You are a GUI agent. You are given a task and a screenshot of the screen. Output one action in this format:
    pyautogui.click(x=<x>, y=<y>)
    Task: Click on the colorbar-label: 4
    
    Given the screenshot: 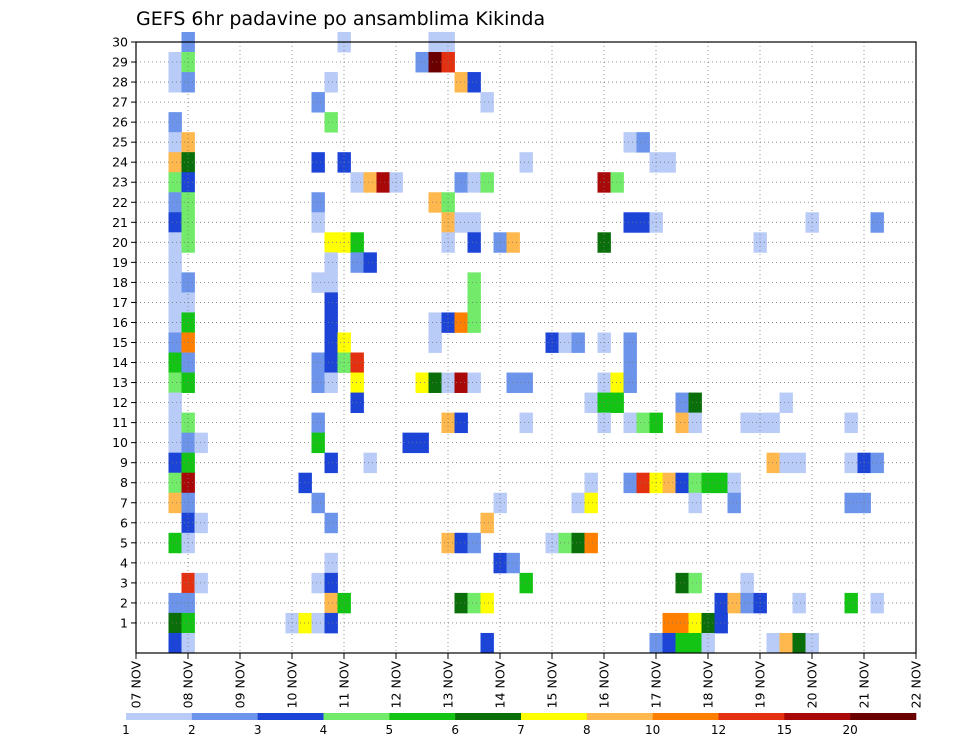 What is the action you would take?
    pyautogui.click(x=324, y=730)
    